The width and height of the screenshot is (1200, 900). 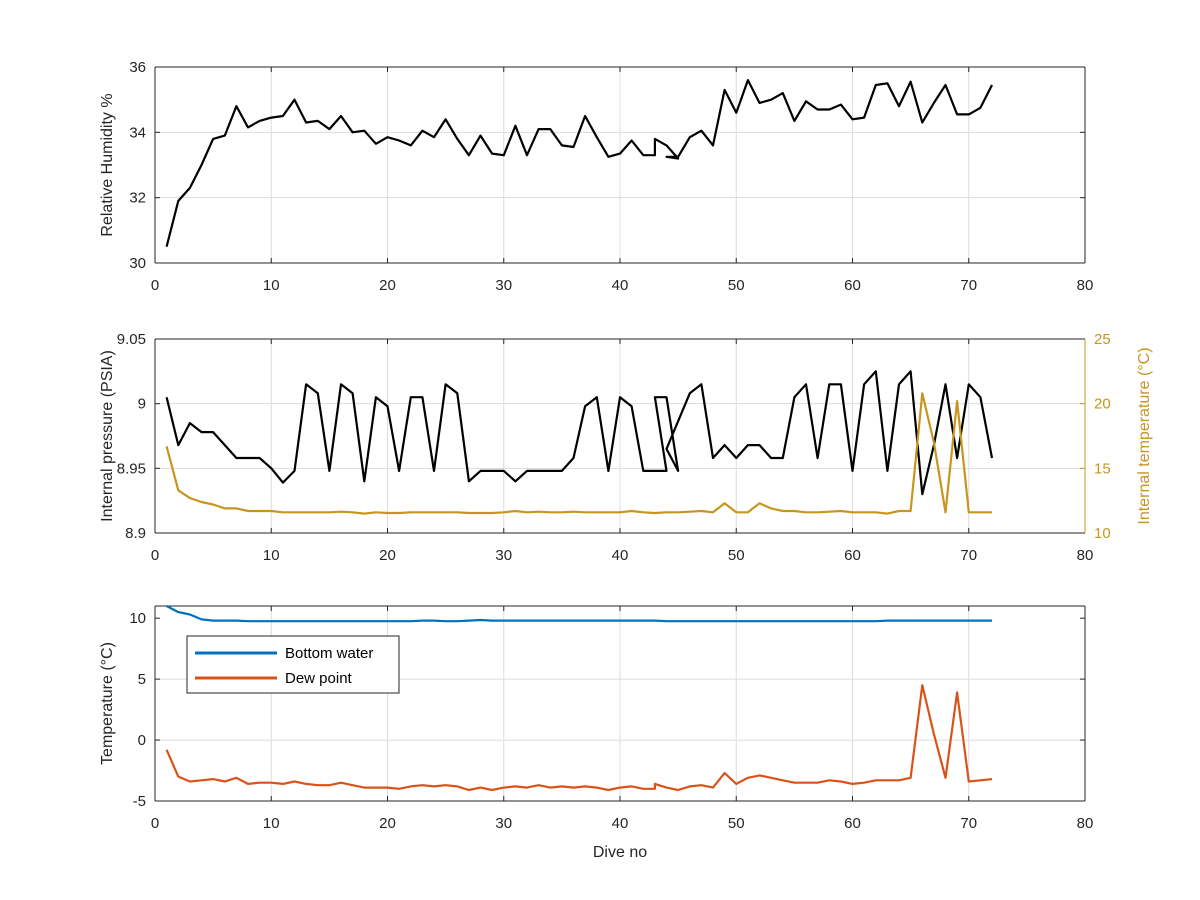 I want to click on legend: Bottom water Dew point, so click(x=293, y=664).